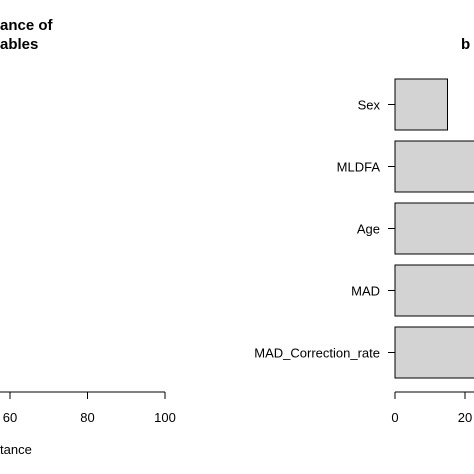  What do you see at coordinates (19, 44) in the screenshot?
I see `left-title-line-2: ables` at bounding box center [19, 44].